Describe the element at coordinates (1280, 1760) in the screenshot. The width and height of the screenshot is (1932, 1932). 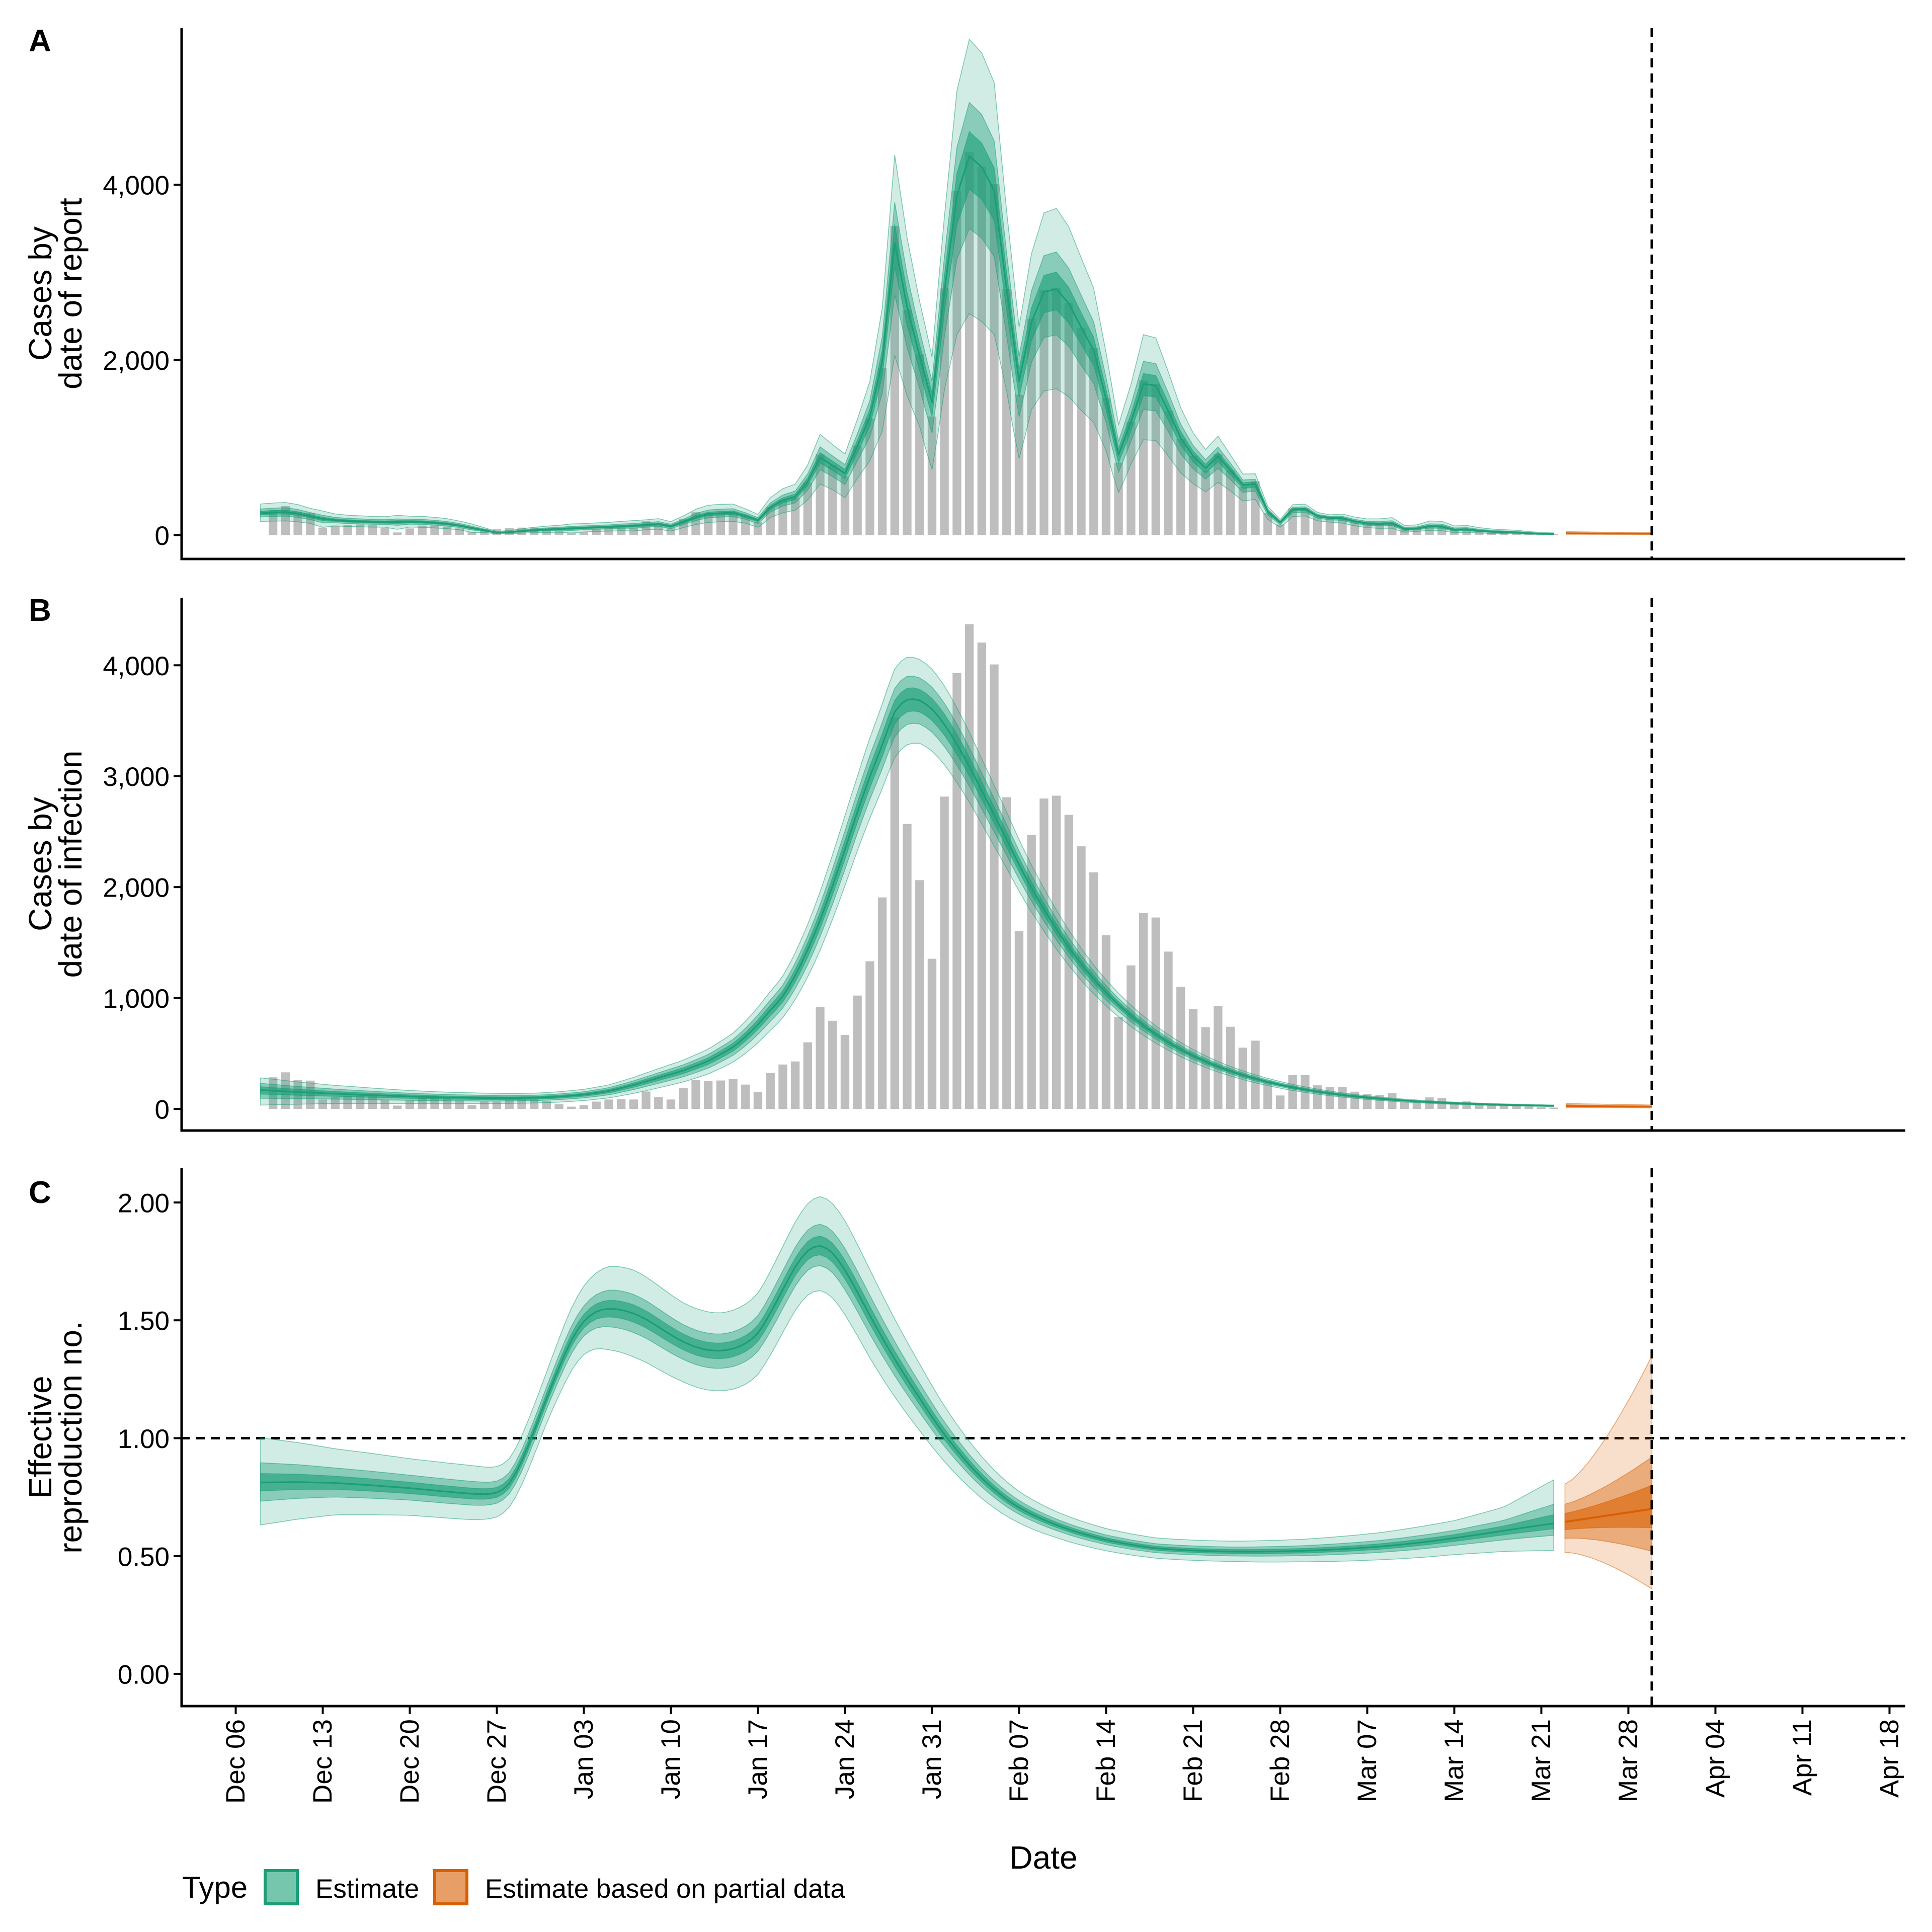
I see `svg-text: Feb 28` at that location.